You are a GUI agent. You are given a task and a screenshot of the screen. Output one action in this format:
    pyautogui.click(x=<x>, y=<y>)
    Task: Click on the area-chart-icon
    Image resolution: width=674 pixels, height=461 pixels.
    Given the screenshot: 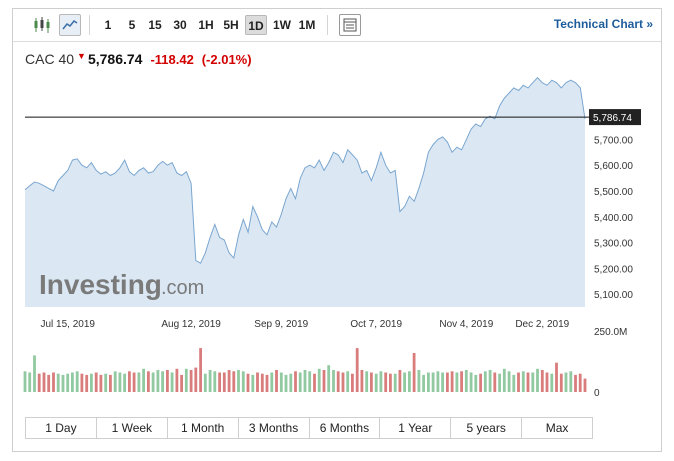 What is the action you would take?
    pyautogui.click(x=70, y=25)
    